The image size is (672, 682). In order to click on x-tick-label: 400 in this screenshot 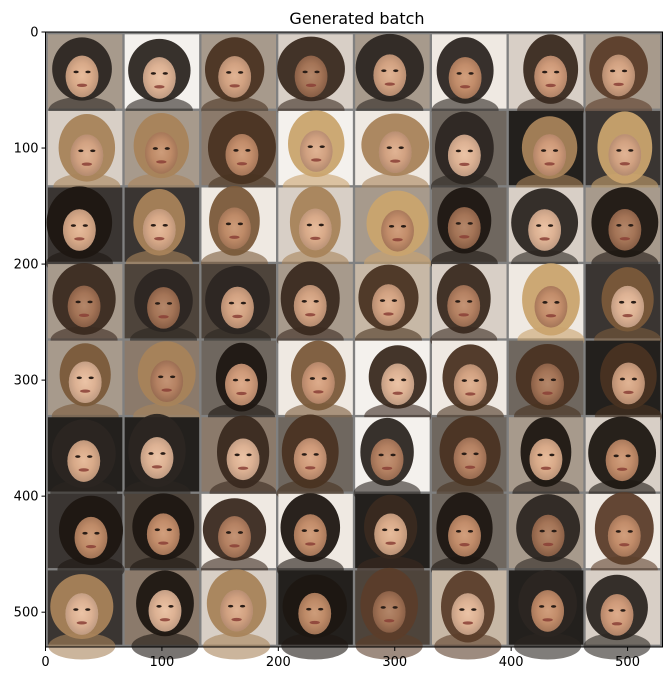, I will do `click(511, 662)`.